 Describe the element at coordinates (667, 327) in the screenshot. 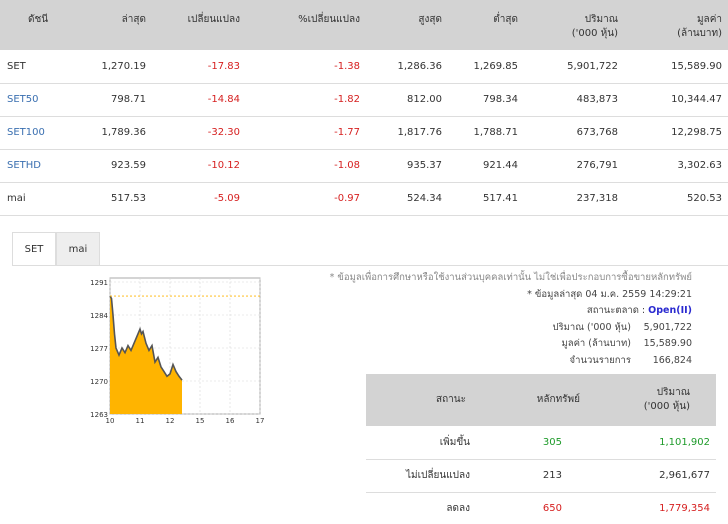

I see `total-volume-value: 5,901,722` at that location.